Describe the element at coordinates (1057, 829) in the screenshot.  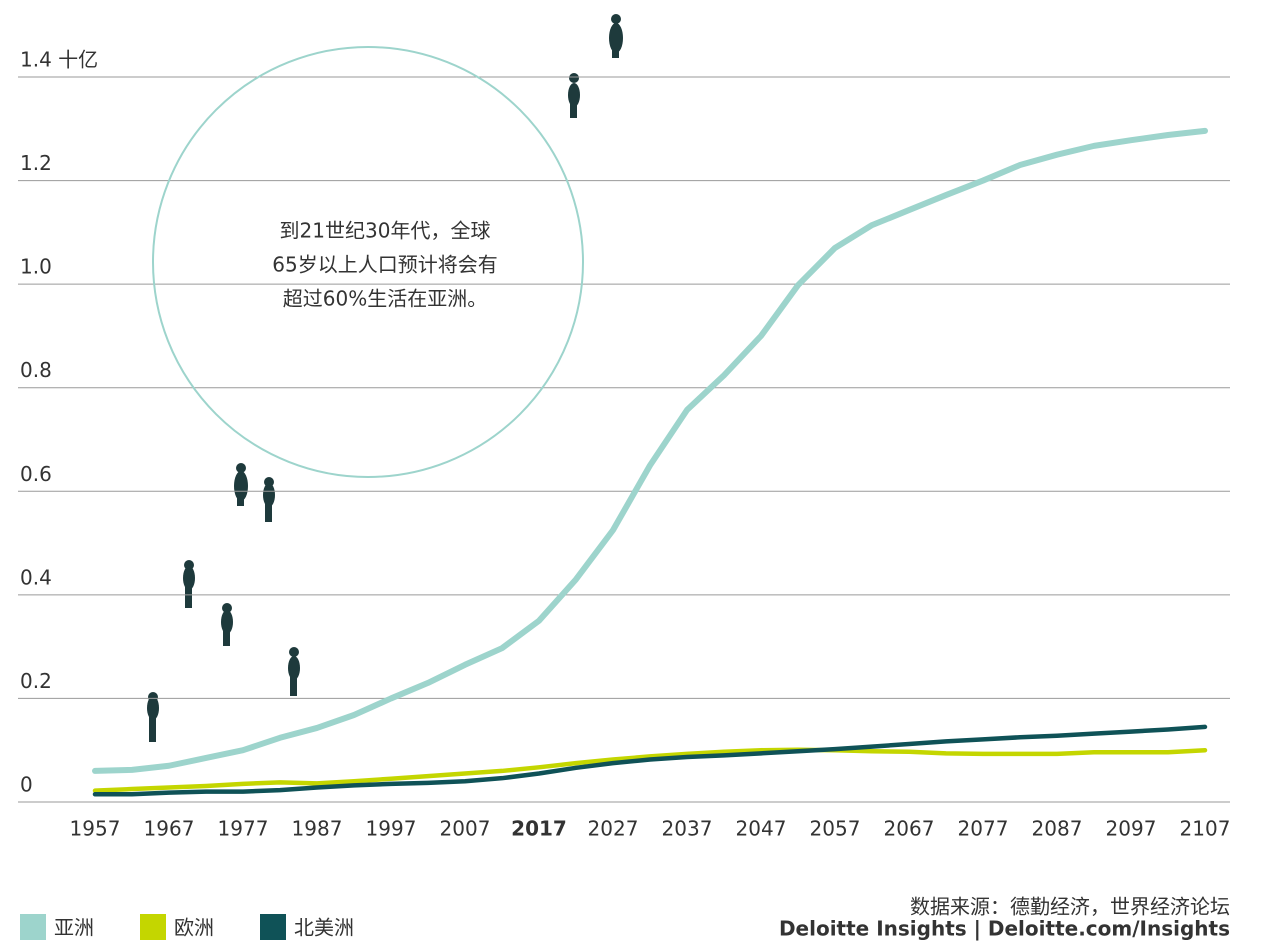
I see `x-tick-label: 2087` at that location.